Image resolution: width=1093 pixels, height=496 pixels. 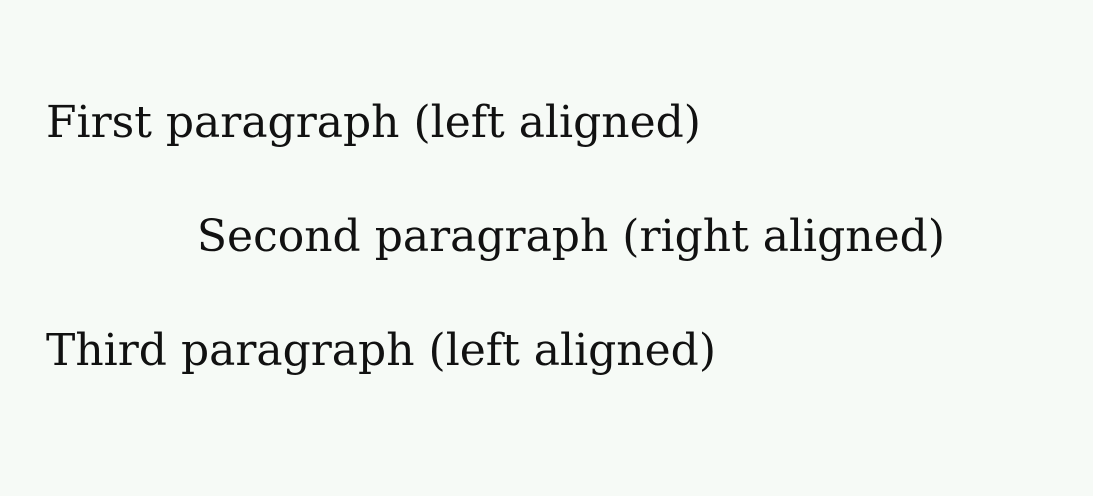 I want to click on paragraph-first: First paragraph (left aligned), so click(x=373, y=122).